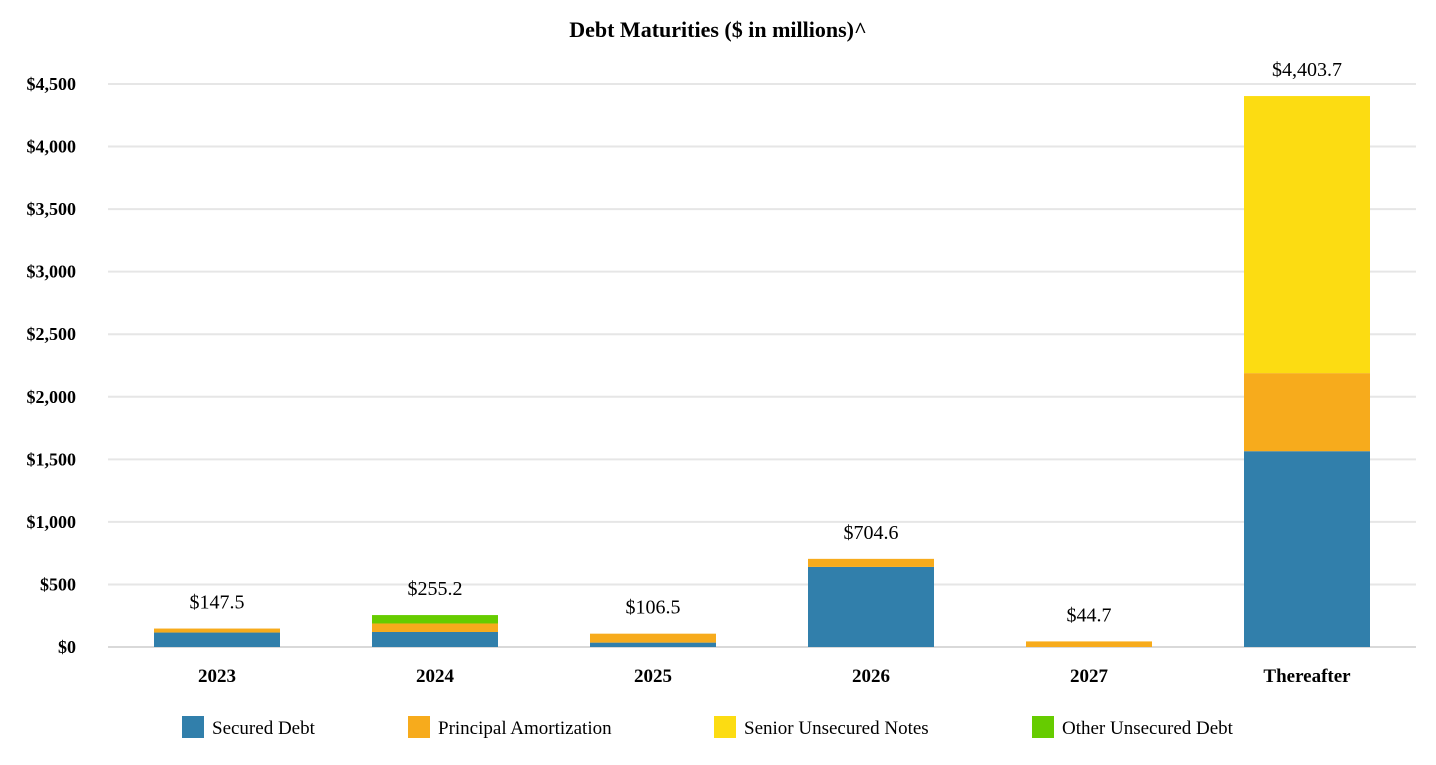 Image resolution: width=1436 pixels, height=765 pixels. I want to click on y-tick-label: $1,500, so click(52, 459).